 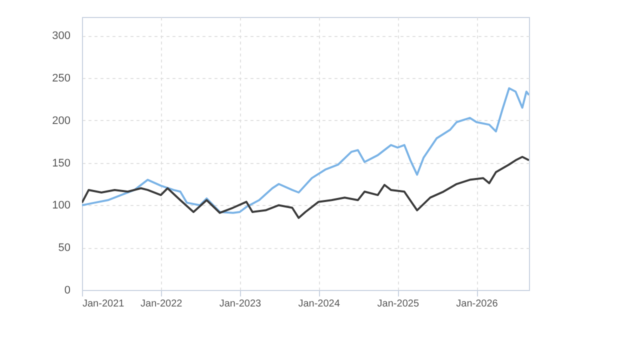 What do you see at coordinates (161, 304) in the screenshot?
I see `x-tick-label: Jan-2022` at bounding box center [161, 304].